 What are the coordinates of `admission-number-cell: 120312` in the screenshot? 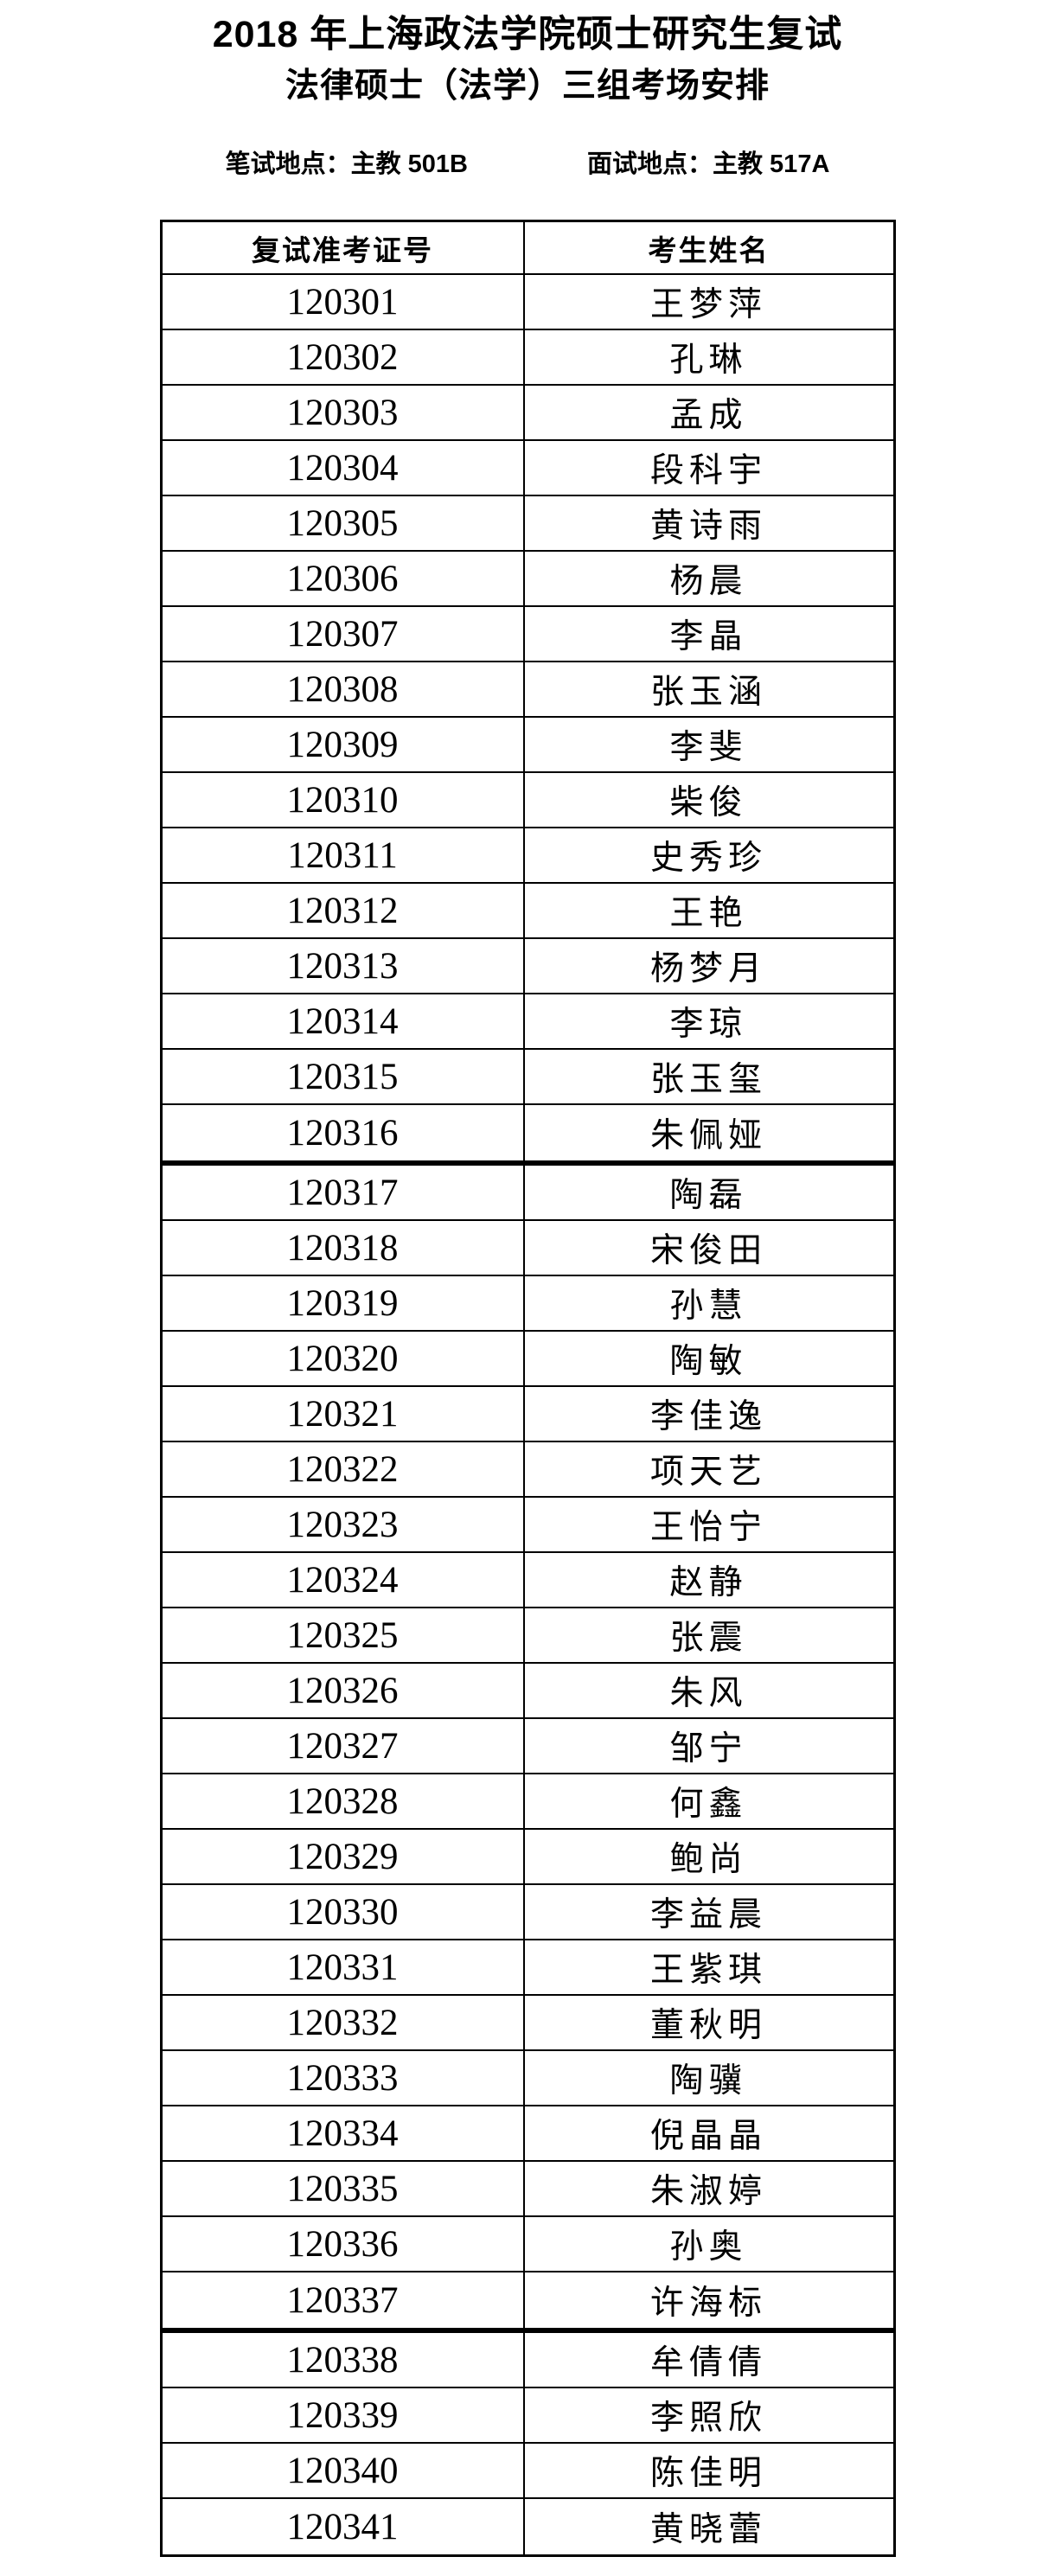 It's located at (344, 911).